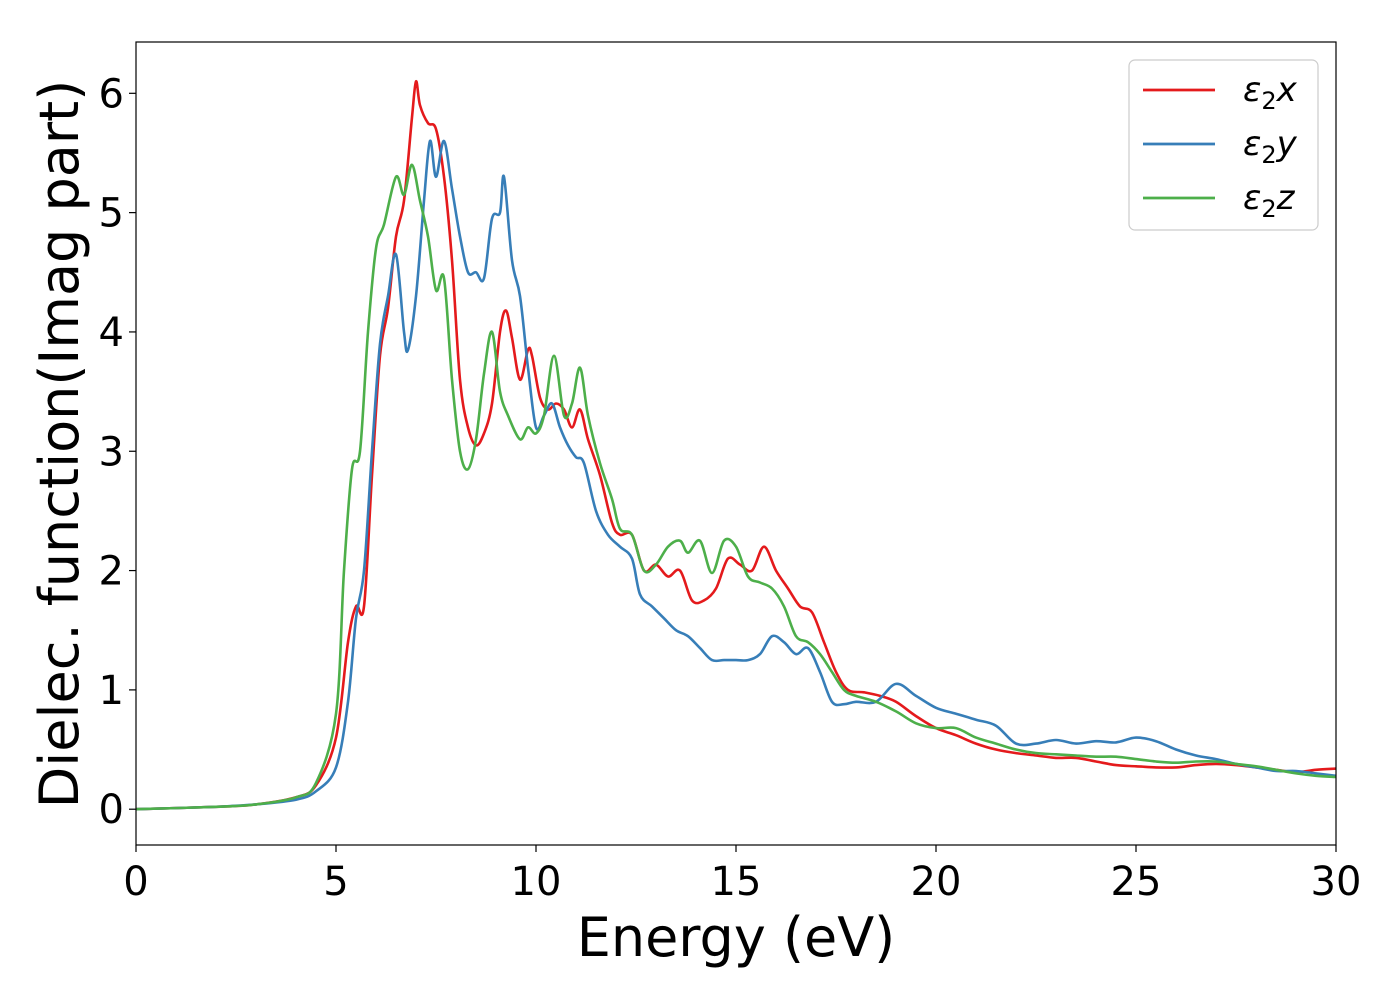  I want to click on x-tick-label: 0, so click(135, 882).